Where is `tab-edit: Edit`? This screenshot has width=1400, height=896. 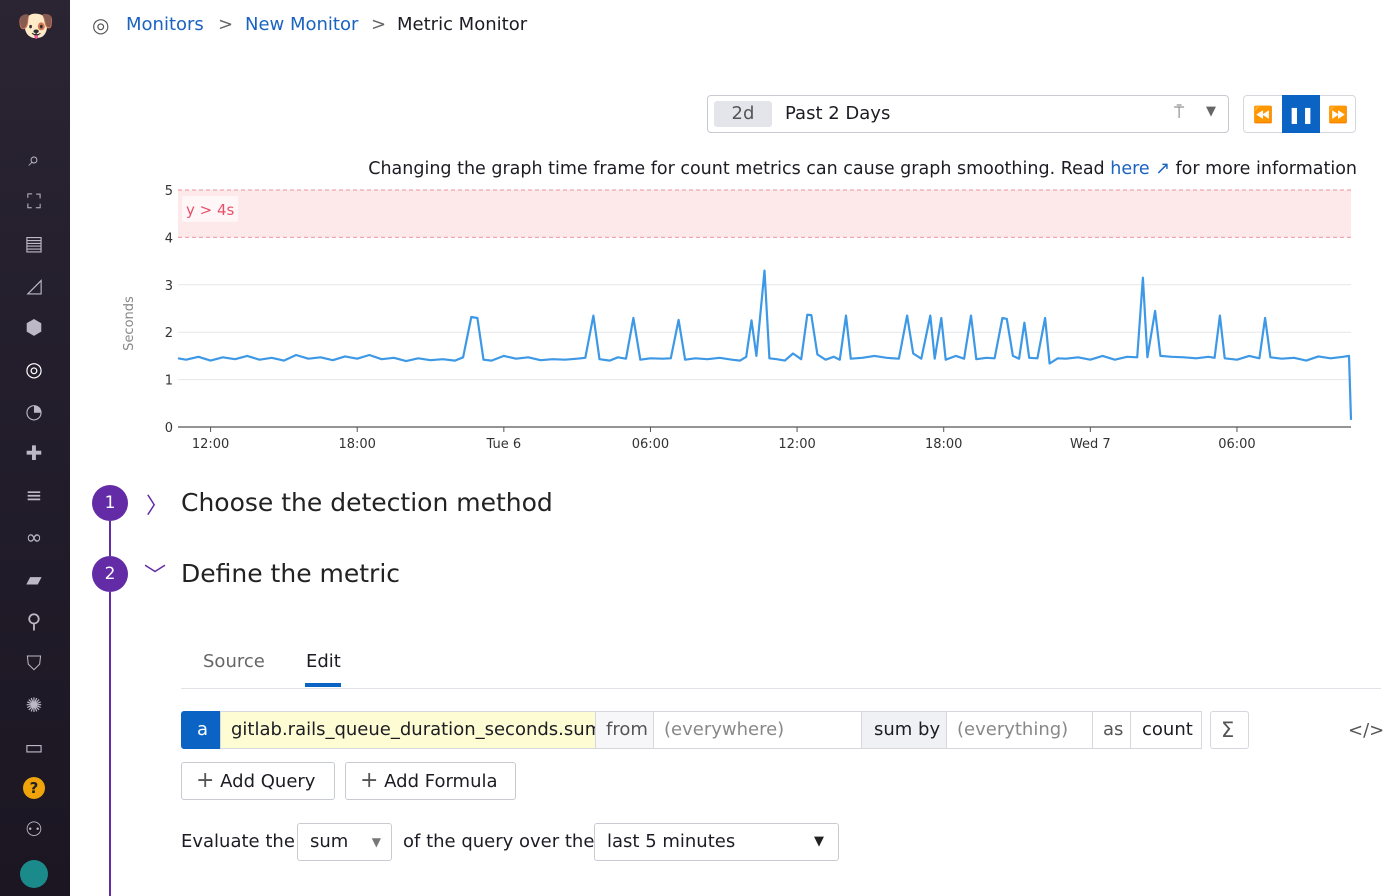
tab-edit: Edit is located at coordinates (323, 661).